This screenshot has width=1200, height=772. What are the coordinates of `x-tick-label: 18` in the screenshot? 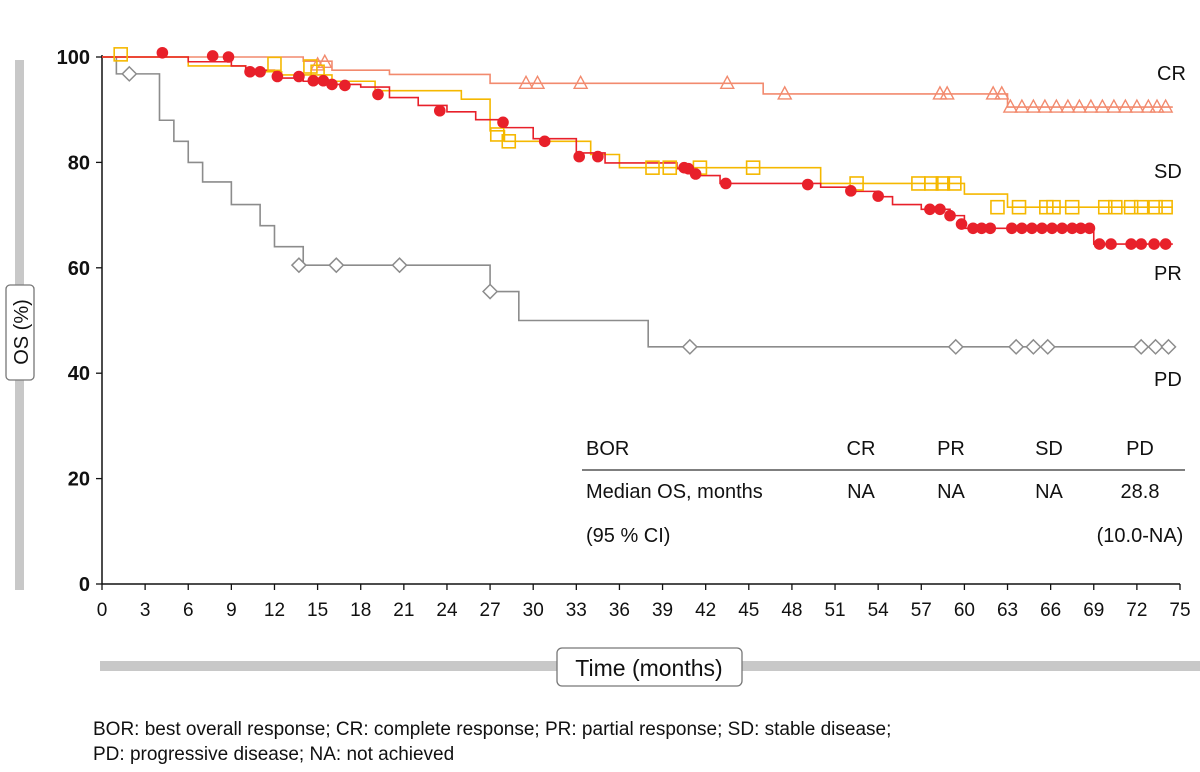 It's located at (360, 610).